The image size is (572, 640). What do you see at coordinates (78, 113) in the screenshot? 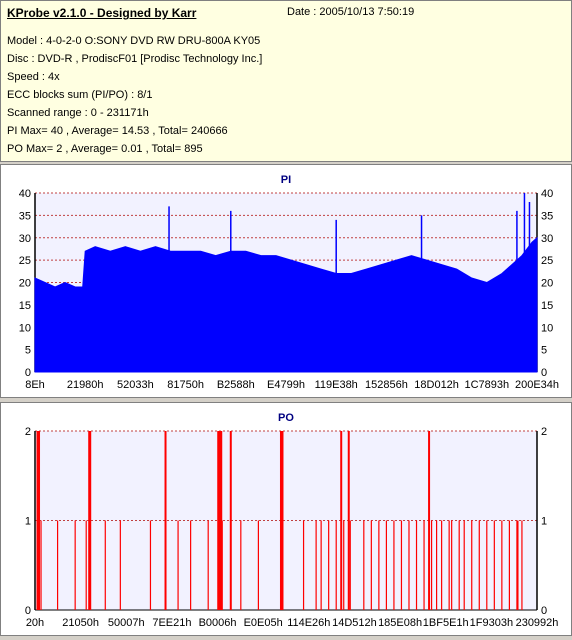
I see `range-line: Scanned range : 0 - 231171h` at bounding box center [78, 113].